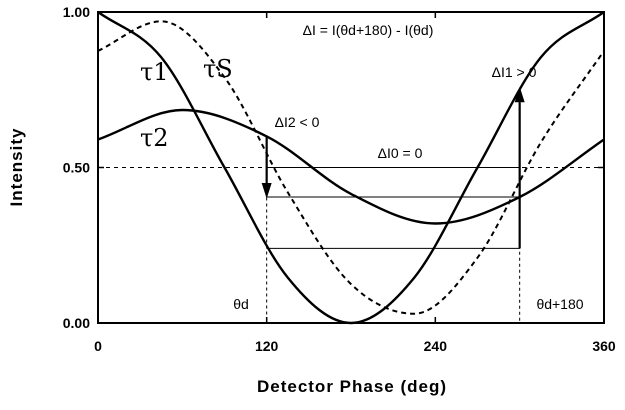 Image resolution: width=625 pixels, height=410 pixels. Describe the element at coordinates (400, 153) in the screenshot. I see `delta-i0-label: ΔI0 = 0` at that location.